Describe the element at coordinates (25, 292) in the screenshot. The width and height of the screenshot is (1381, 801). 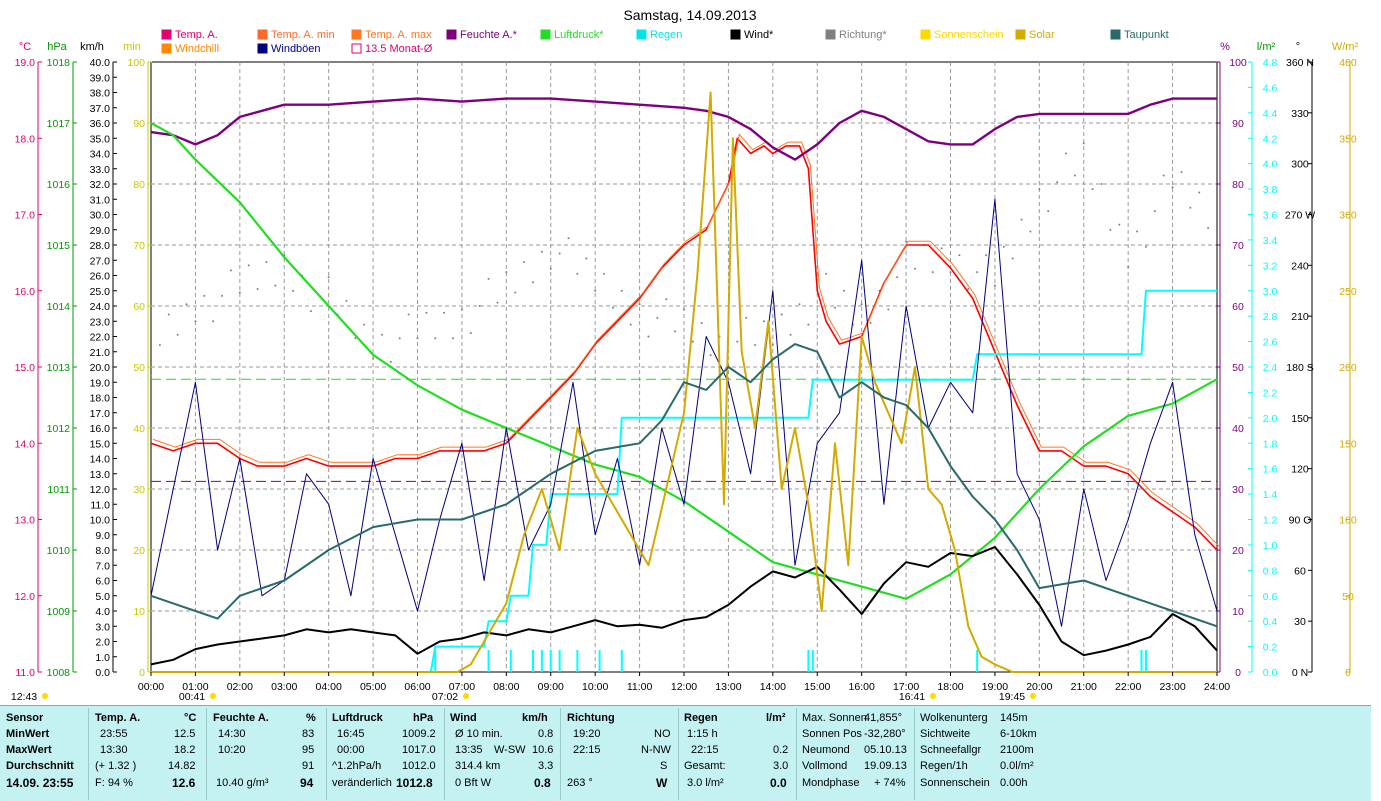
I see `axis-label-celsius: 16.0` at that location.